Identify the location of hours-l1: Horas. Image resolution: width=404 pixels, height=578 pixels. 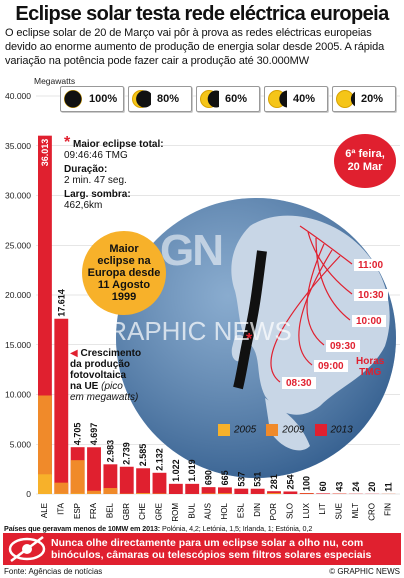
(370, 361).